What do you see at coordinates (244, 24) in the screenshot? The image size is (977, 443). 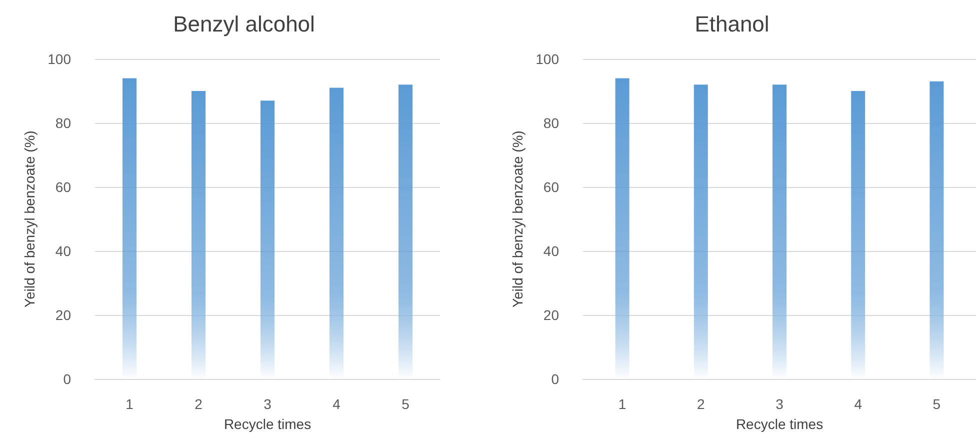 I see `chart-title: Benzyl alcohol` at bounding box center [244, 24].